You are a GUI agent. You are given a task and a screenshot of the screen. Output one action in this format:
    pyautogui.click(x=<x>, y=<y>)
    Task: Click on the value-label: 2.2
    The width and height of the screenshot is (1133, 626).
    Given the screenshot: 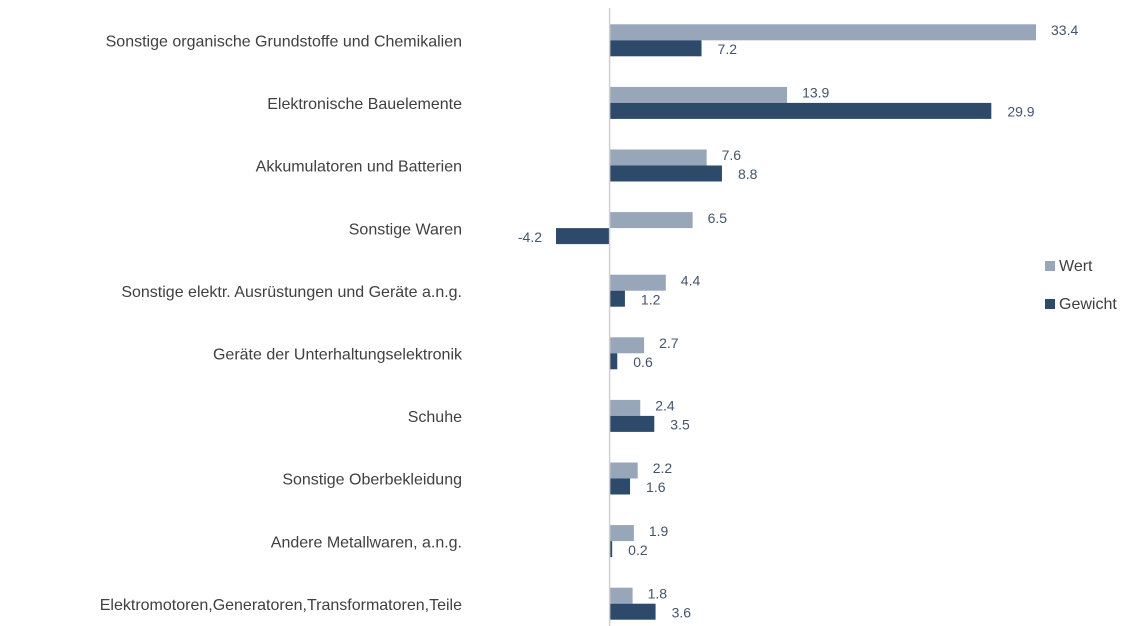 What is the action you would take?
    pyautogui.click(x=663, y=468)
    